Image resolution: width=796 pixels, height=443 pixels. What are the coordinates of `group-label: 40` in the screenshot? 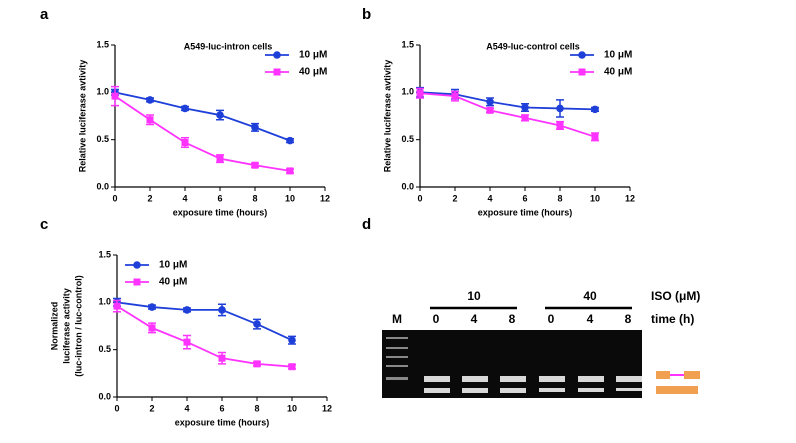 It's located at (590, 296).